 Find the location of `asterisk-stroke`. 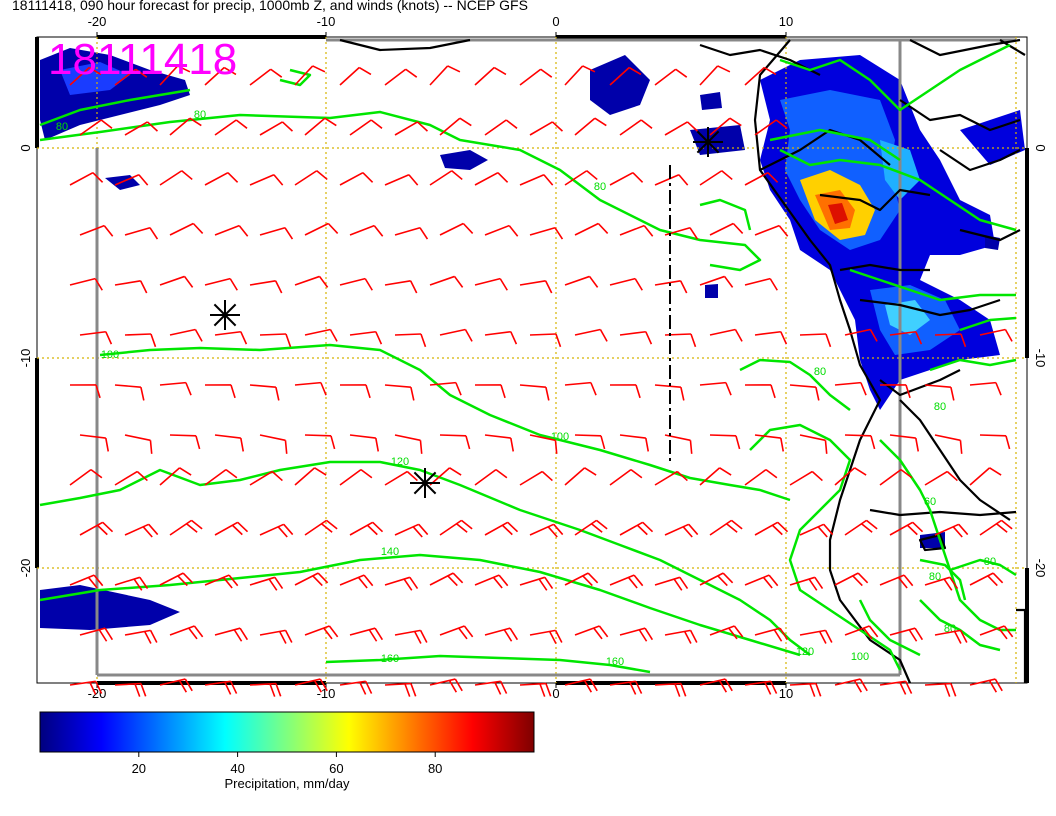

asterisk-stroke is located at coordinates (708, 142).